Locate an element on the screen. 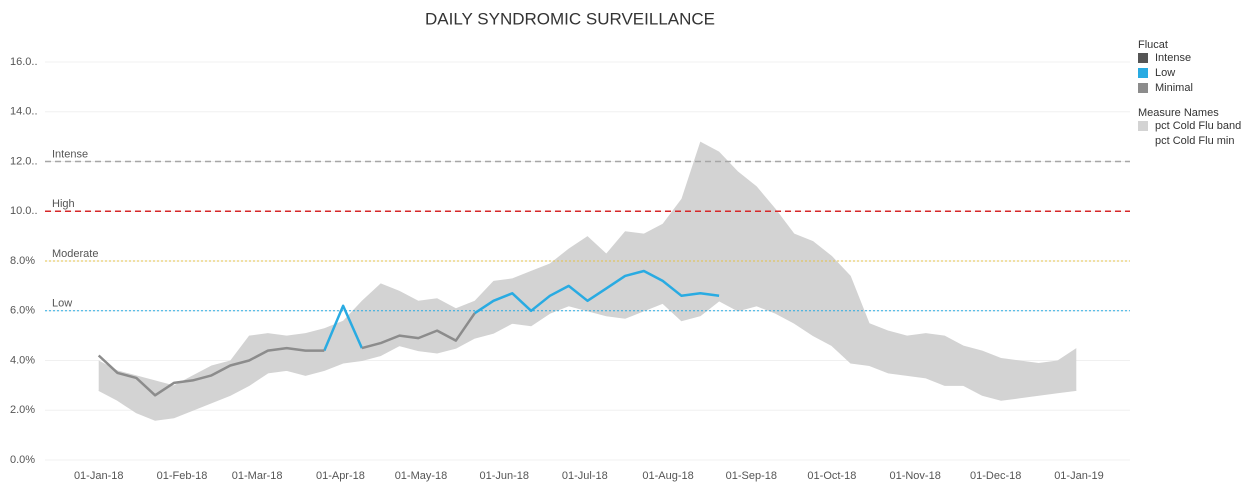 This screenshot has height=483, width=1260. reference-label: Moderate is located at coordinates (75, 254).